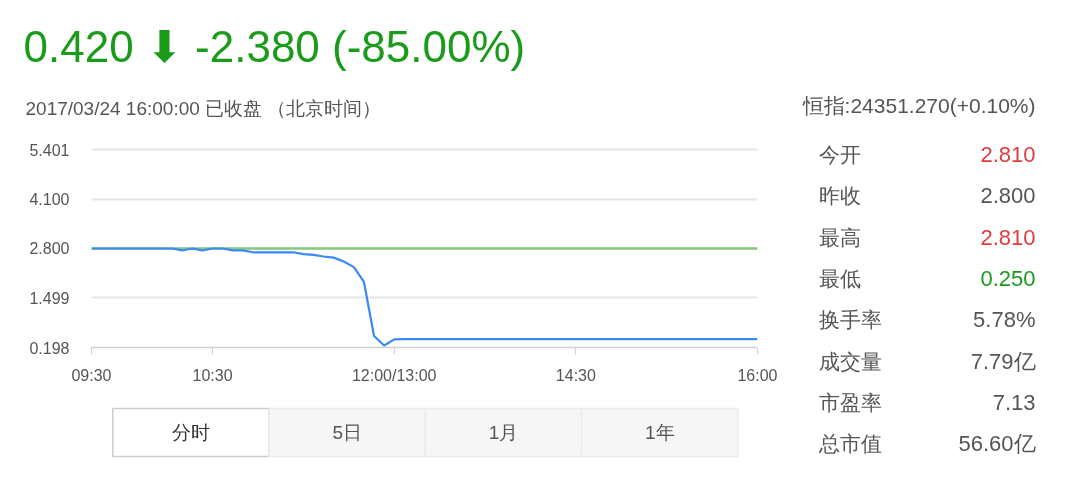  What do you see at coordinates (839, 196) in the screenshot?
I see `category-label: 昨收` at bounding box center [839, 196].